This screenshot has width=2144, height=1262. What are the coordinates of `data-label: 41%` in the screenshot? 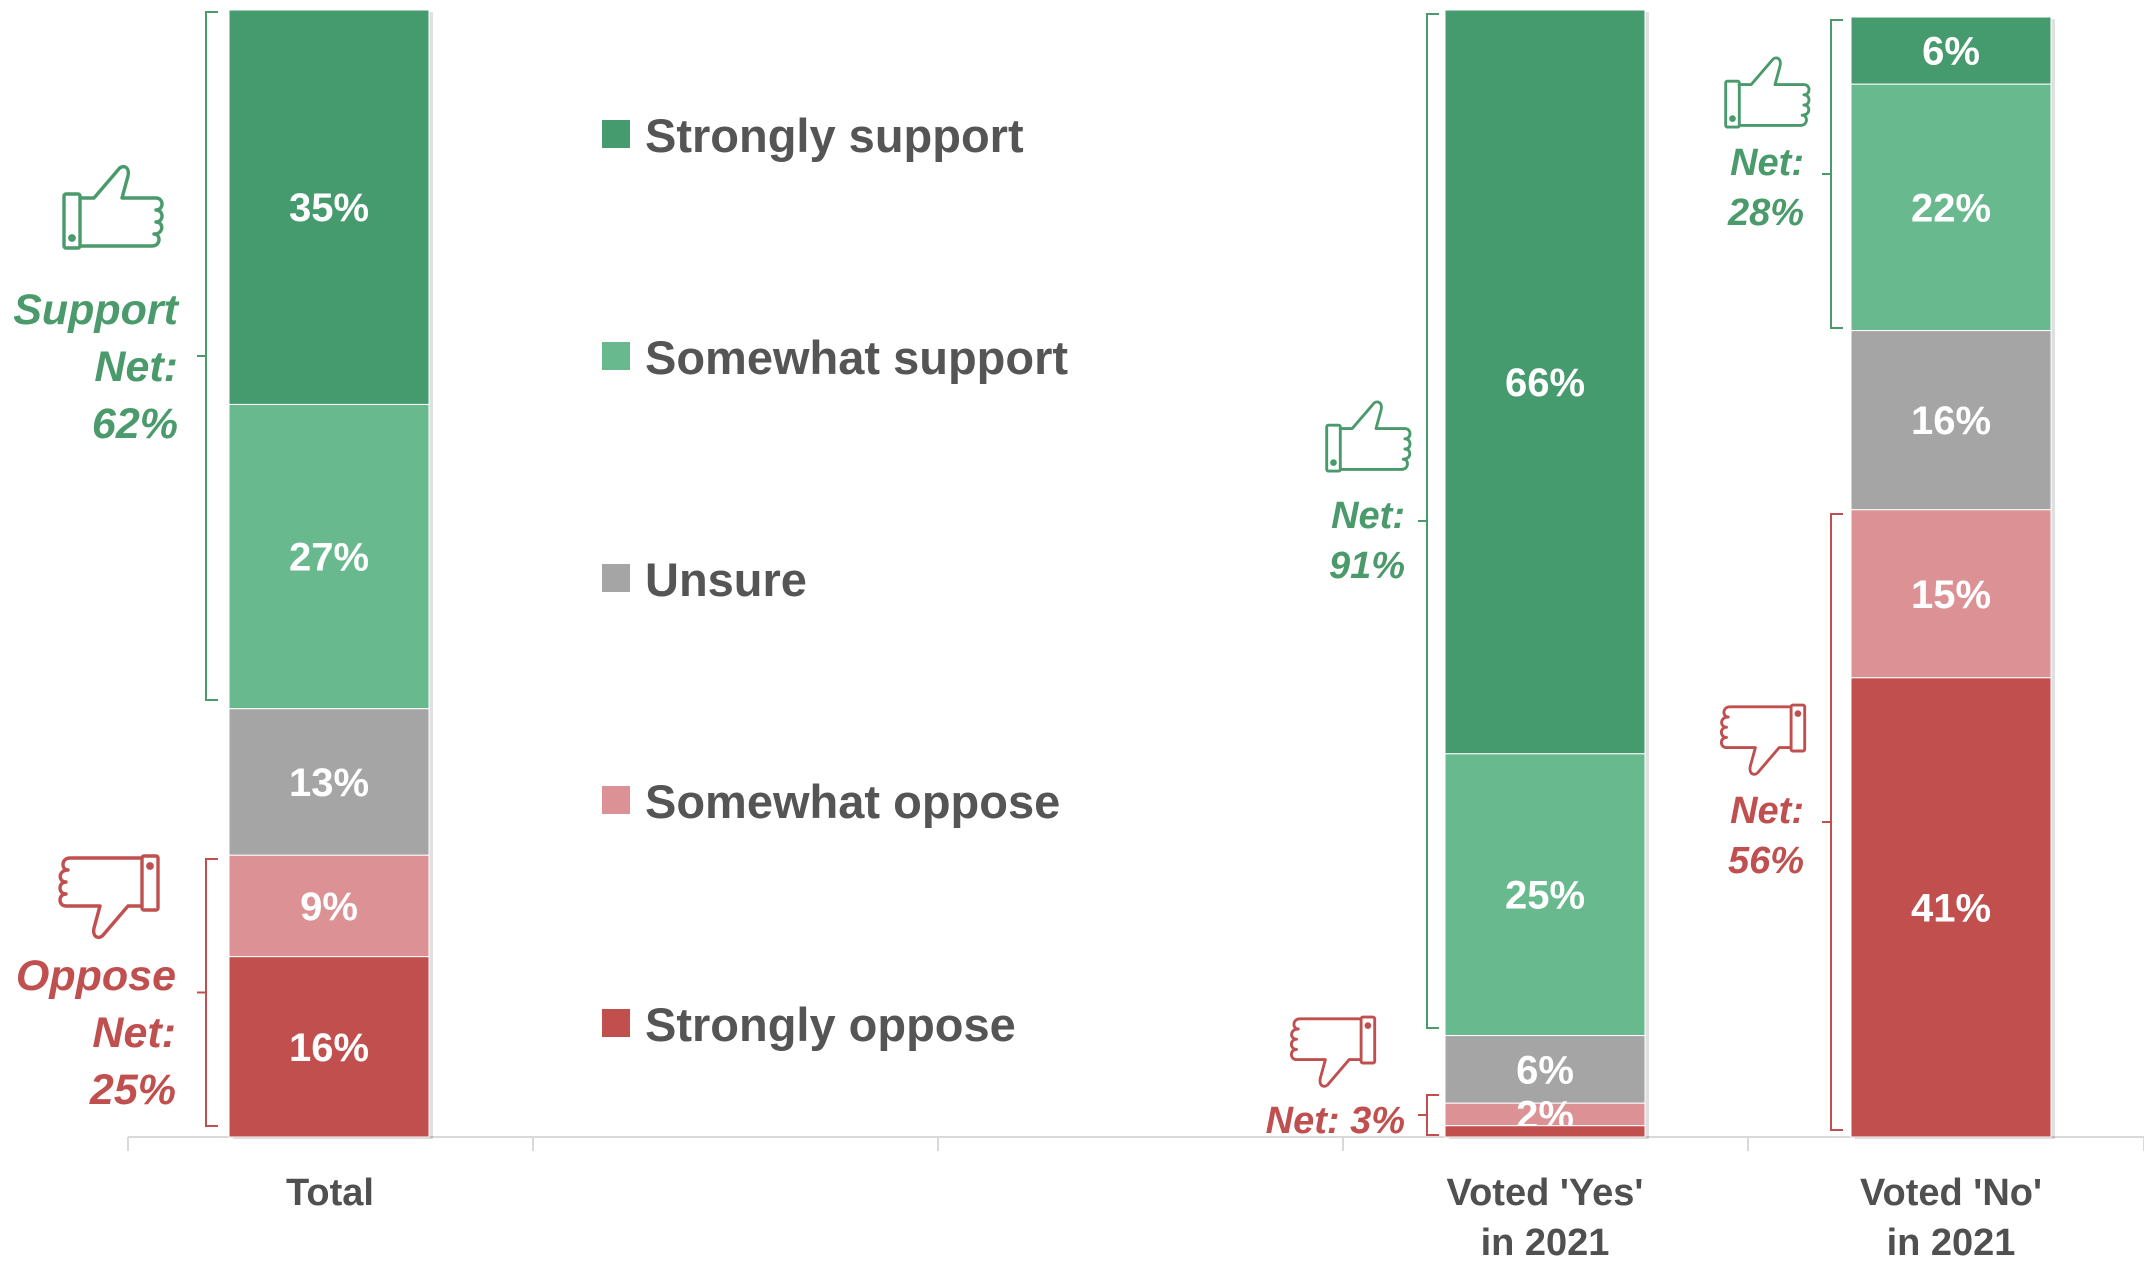 It's located at (1951, 908).